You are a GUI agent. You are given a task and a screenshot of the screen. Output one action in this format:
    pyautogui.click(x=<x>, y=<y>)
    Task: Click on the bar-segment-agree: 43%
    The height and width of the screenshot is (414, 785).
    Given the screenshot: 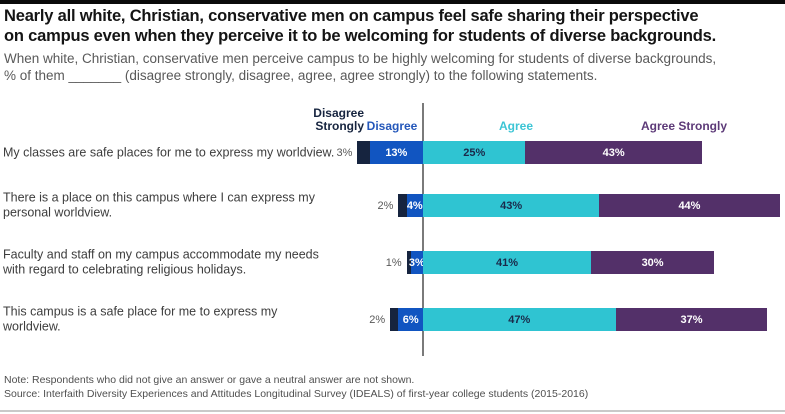 What is the action you would take?
    pyautogui.click(x=511, y=205)
    